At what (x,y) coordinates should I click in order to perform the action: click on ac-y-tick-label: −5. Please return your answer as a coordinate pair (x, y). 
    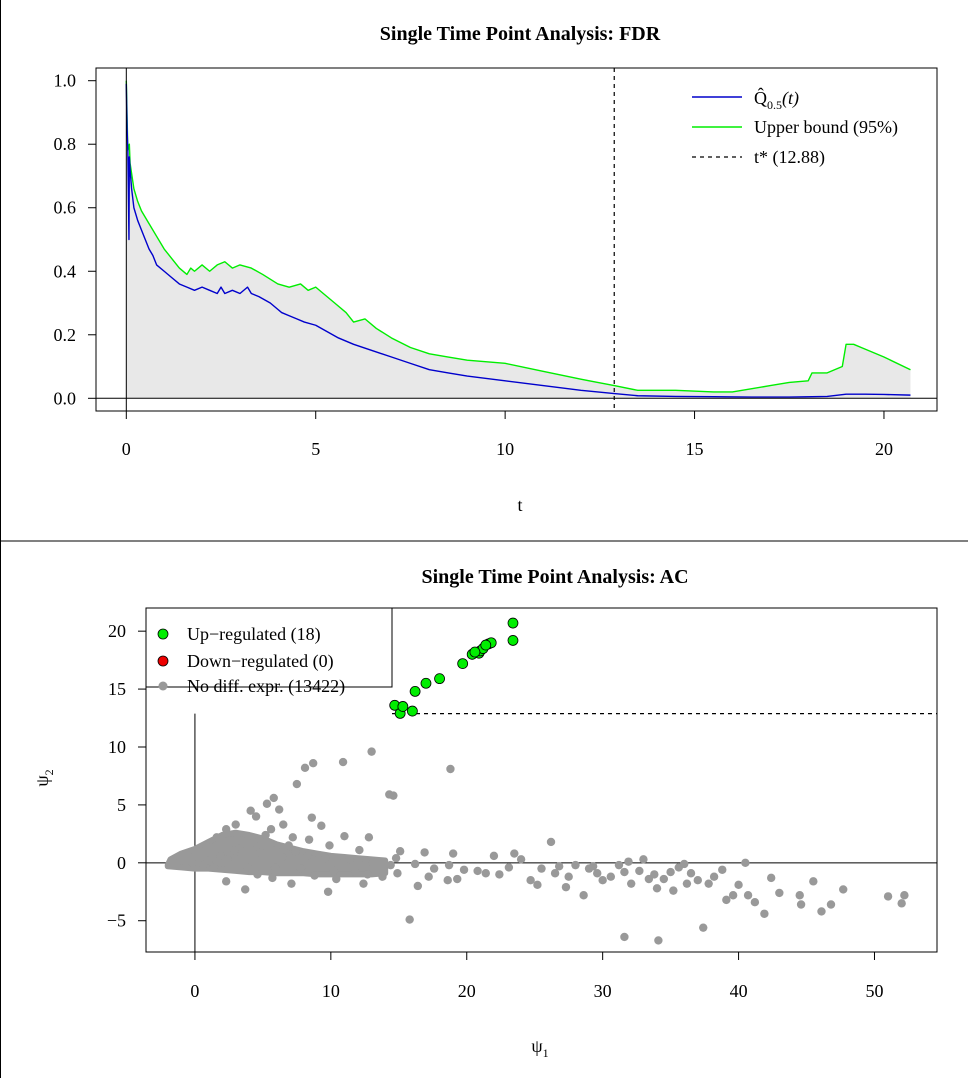
    Looking at the image, I should click on (116, 921).